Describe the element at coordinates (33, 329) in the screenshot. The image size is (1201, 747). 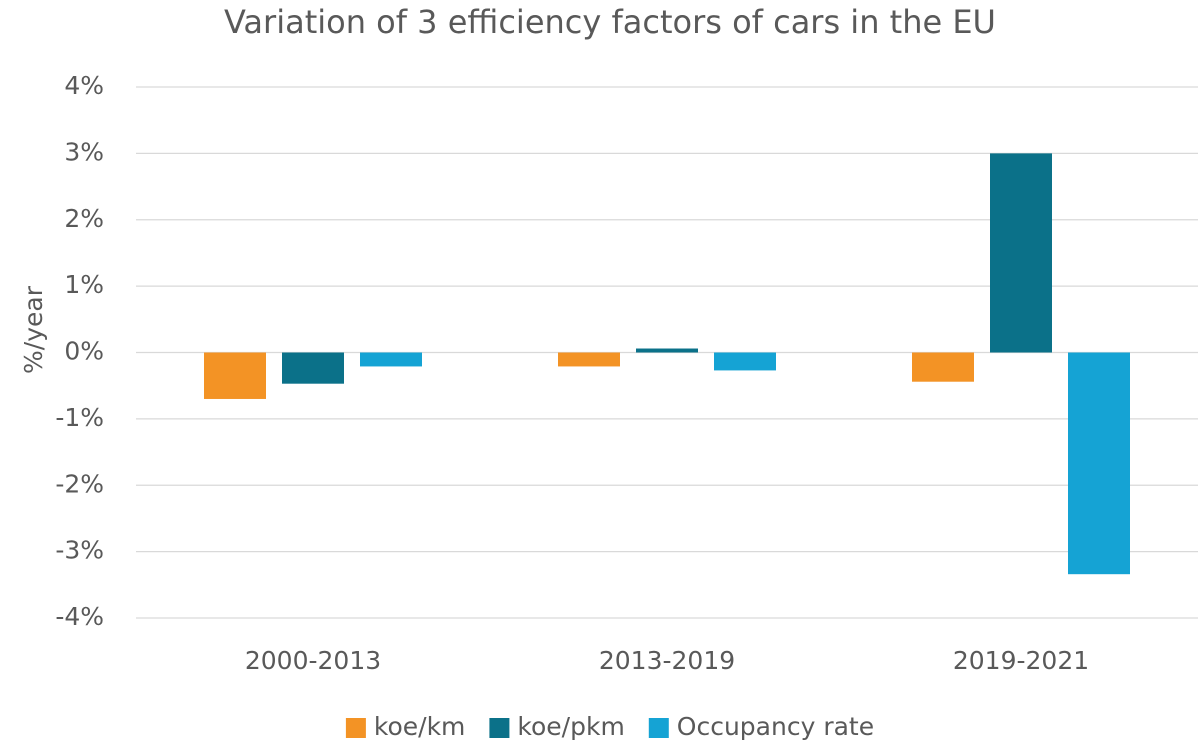
I see `y-axis-title: %/year` at that location.